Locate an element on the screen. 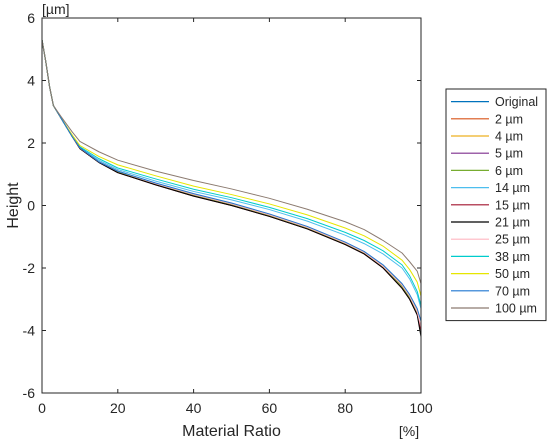 The image size is (550, 442). y-tick-label: -2 is located at coordinates (29, 268).